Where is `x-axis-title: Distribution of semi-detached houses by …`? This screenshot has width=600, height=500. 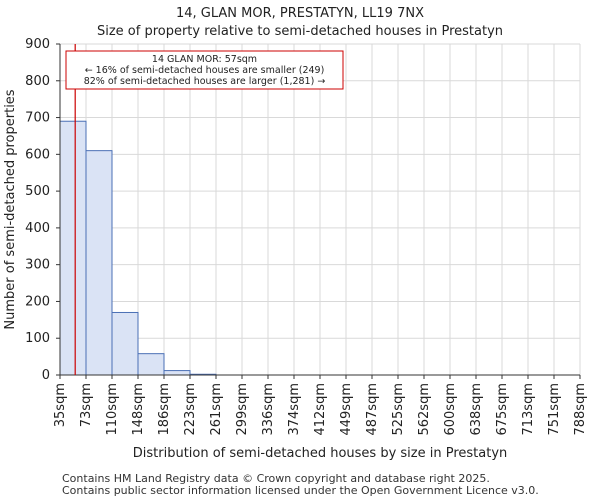
x-axis-title: Distribution of semi-detached houses by … is located at coordinates (320, 453).